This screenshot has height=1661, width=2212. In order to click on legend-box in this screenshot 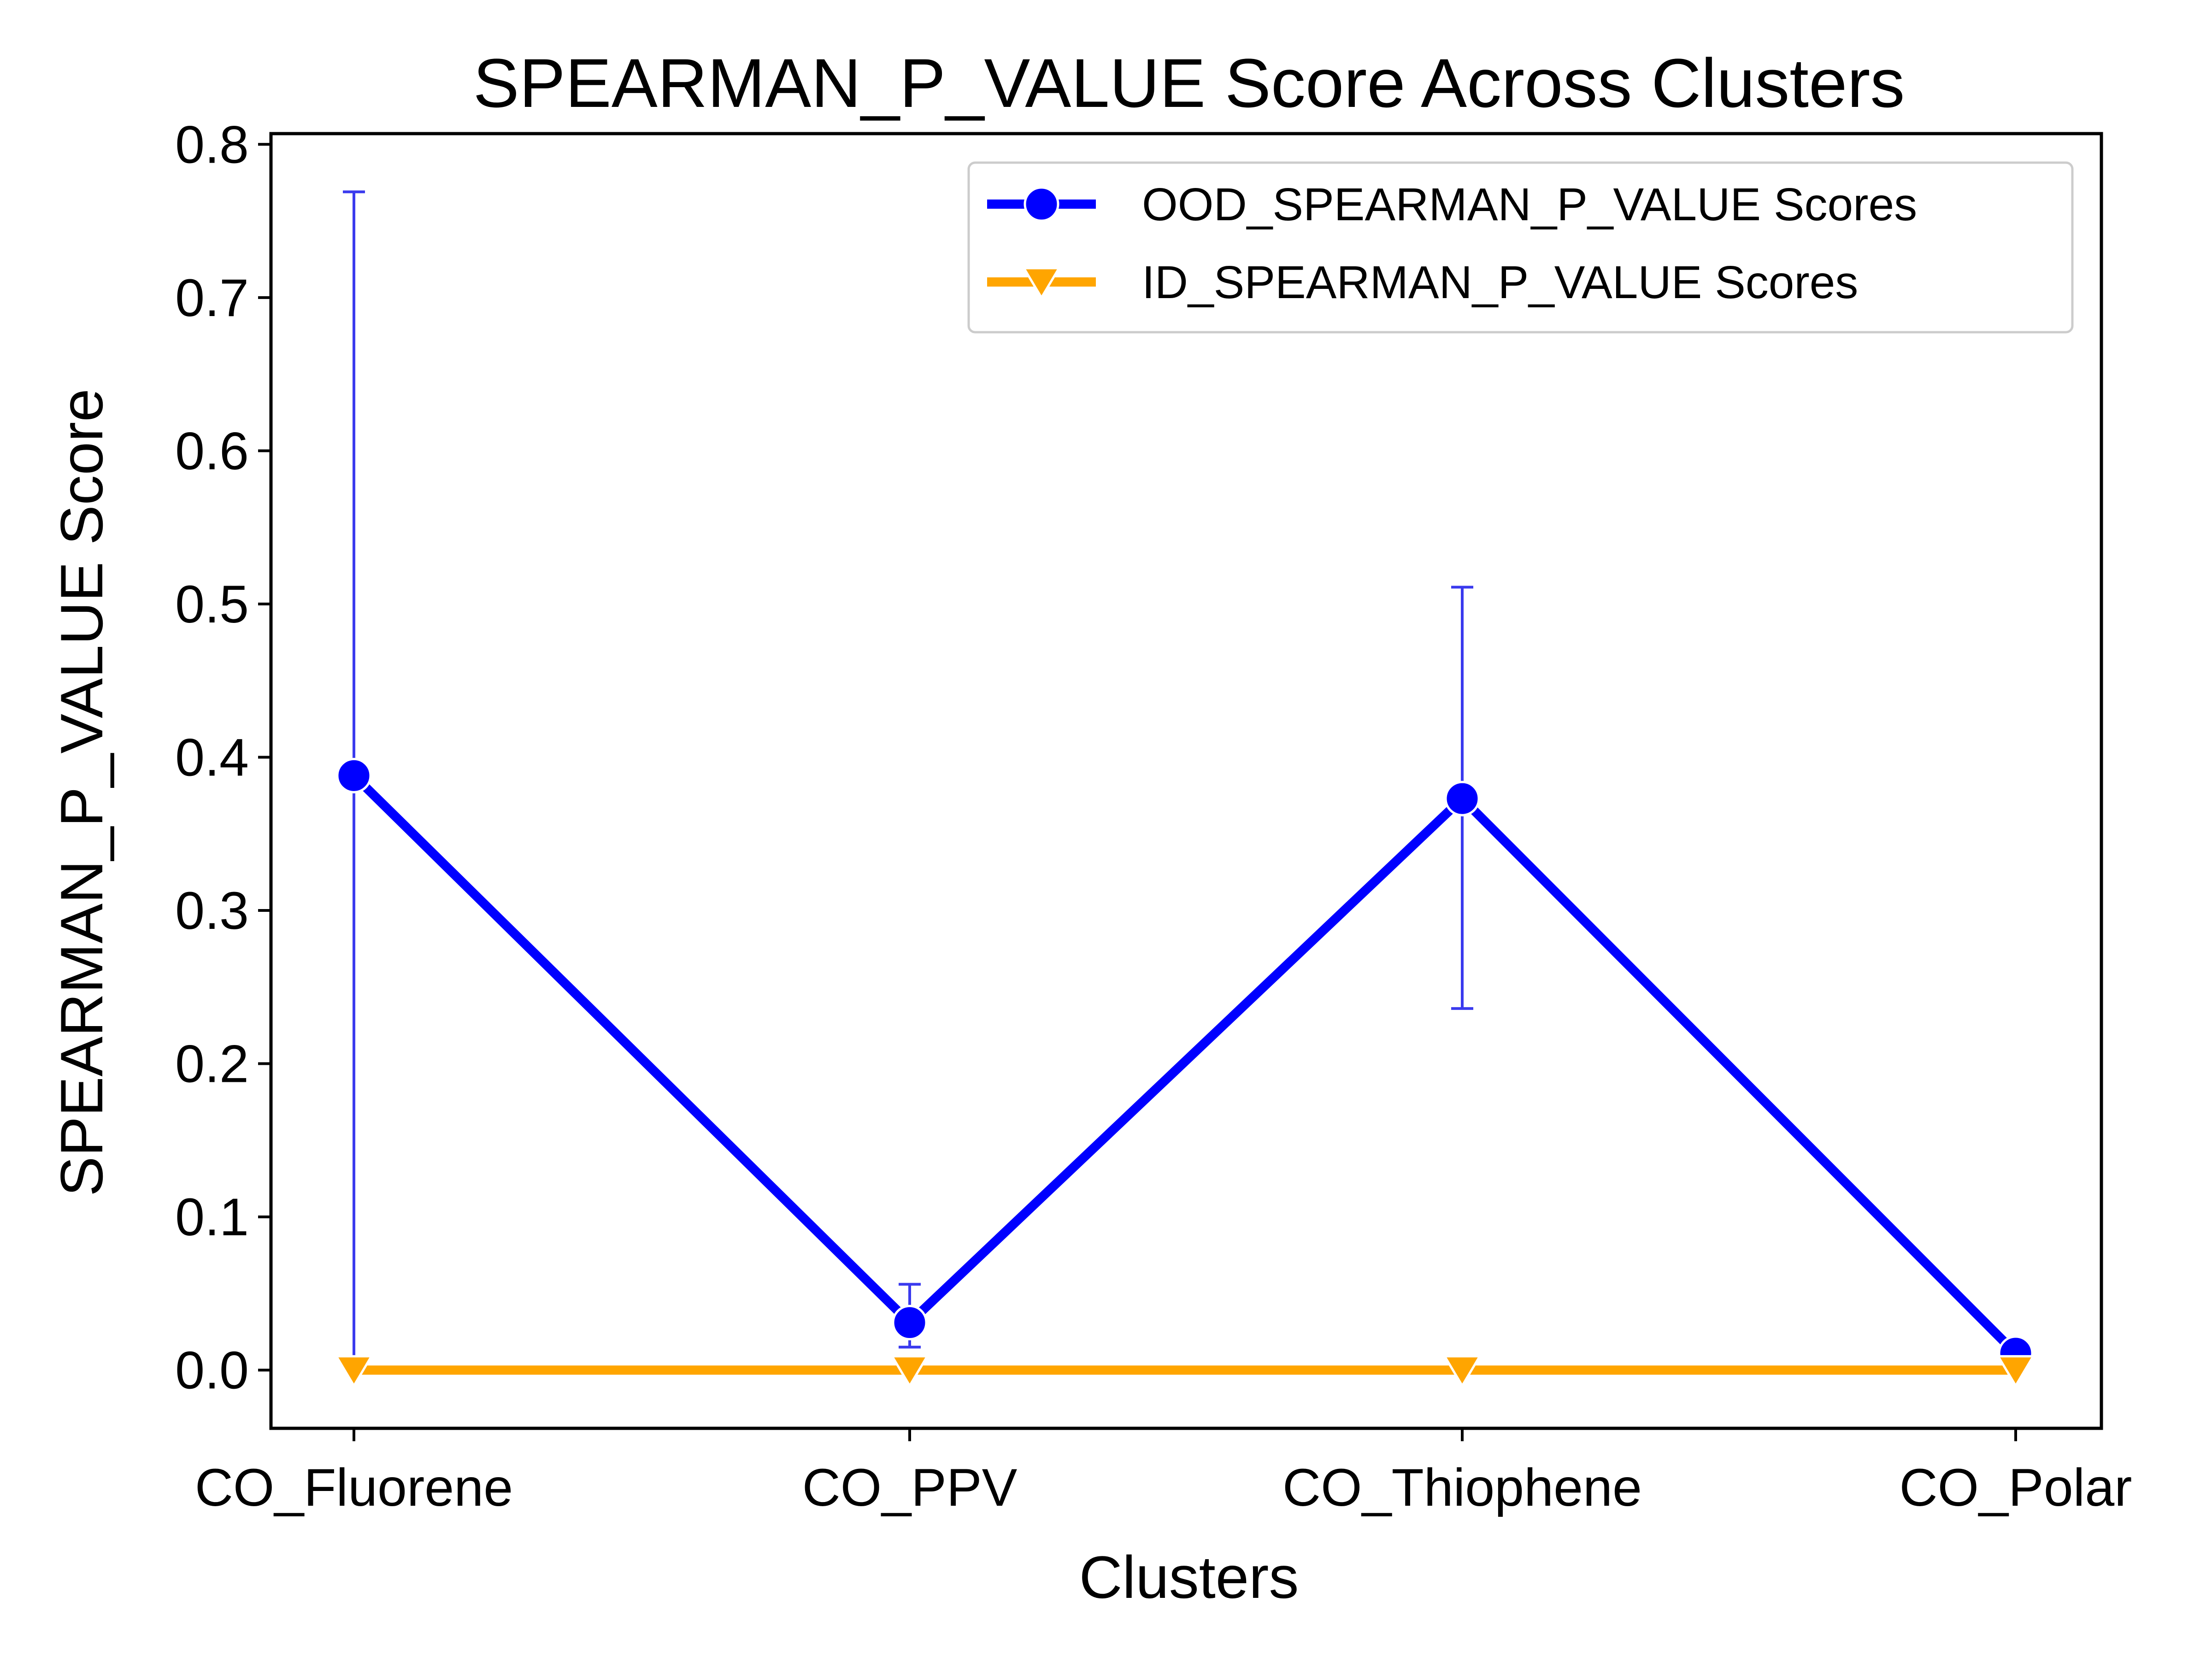, I will do `click(1520, 247)`.